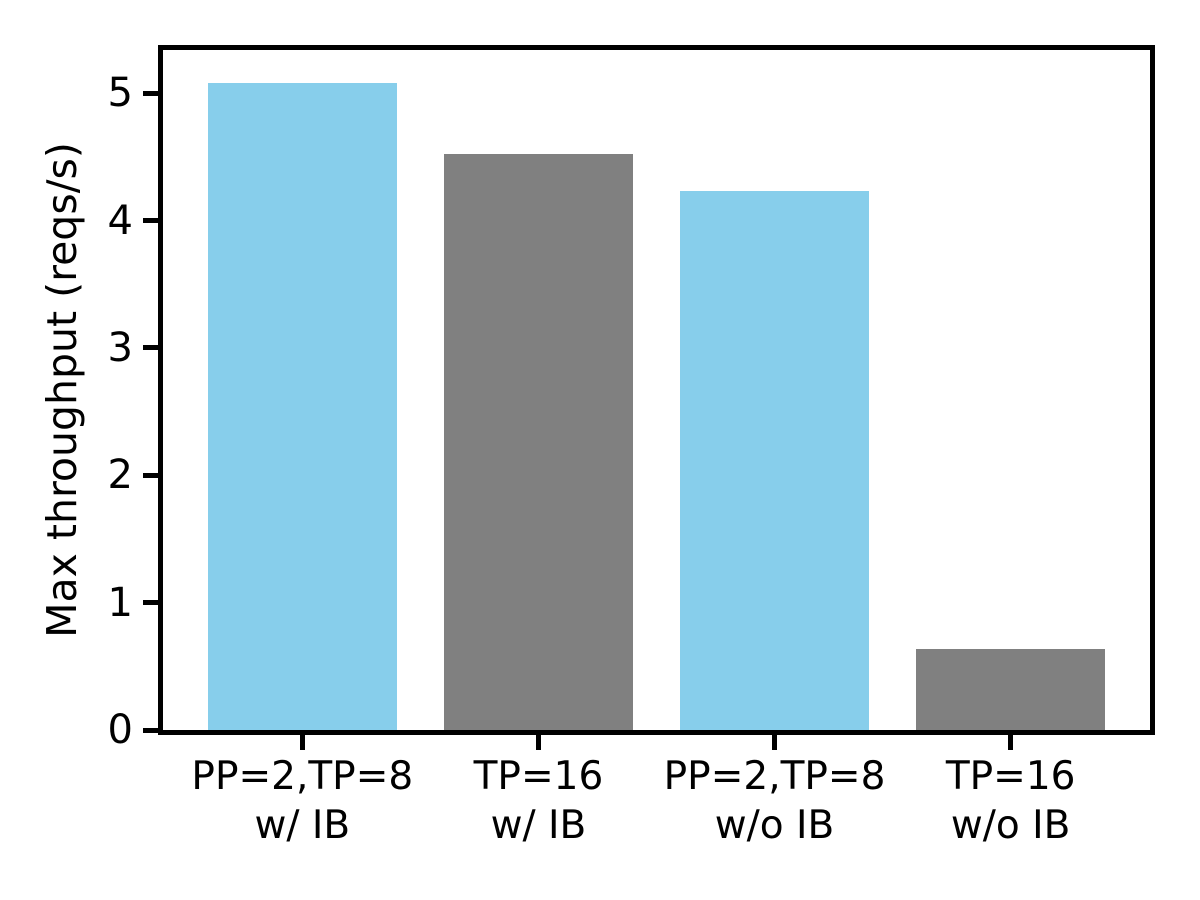 The height and width of the screenshot is (900, 1200). Describe the element at coordinates (120, 93) in the screenshot. I see `y-tick-label-5: 5` at that location.